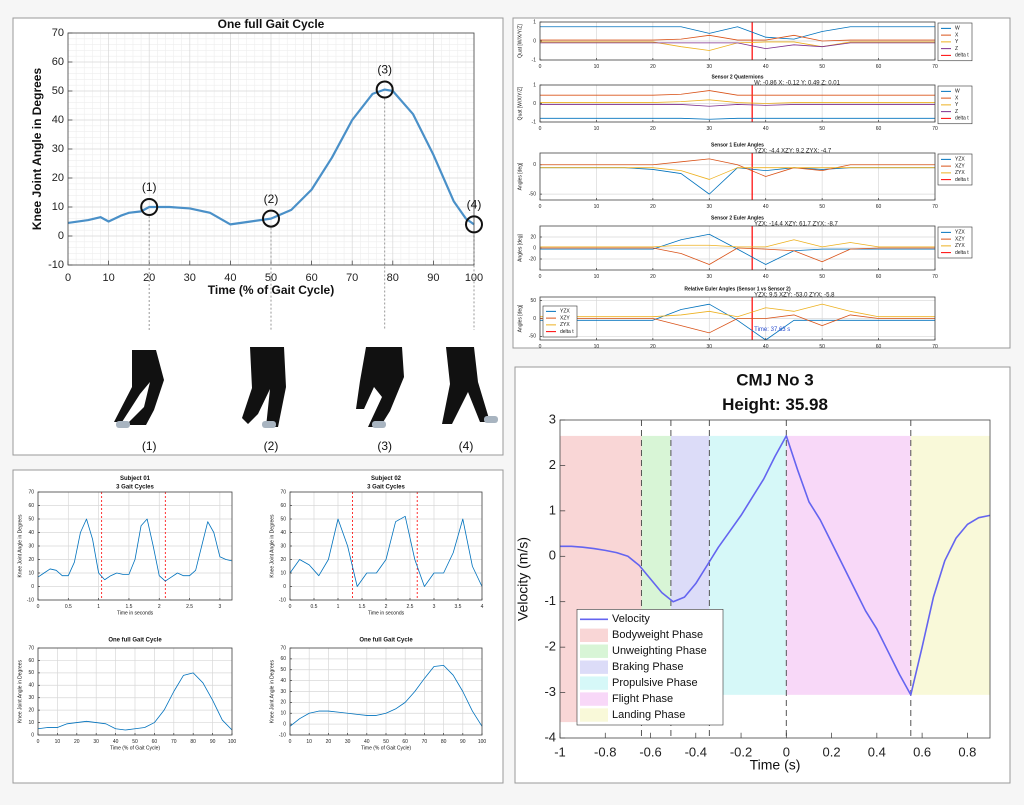  I want to click on x-tick-label: 3.5, so click(458, 607).